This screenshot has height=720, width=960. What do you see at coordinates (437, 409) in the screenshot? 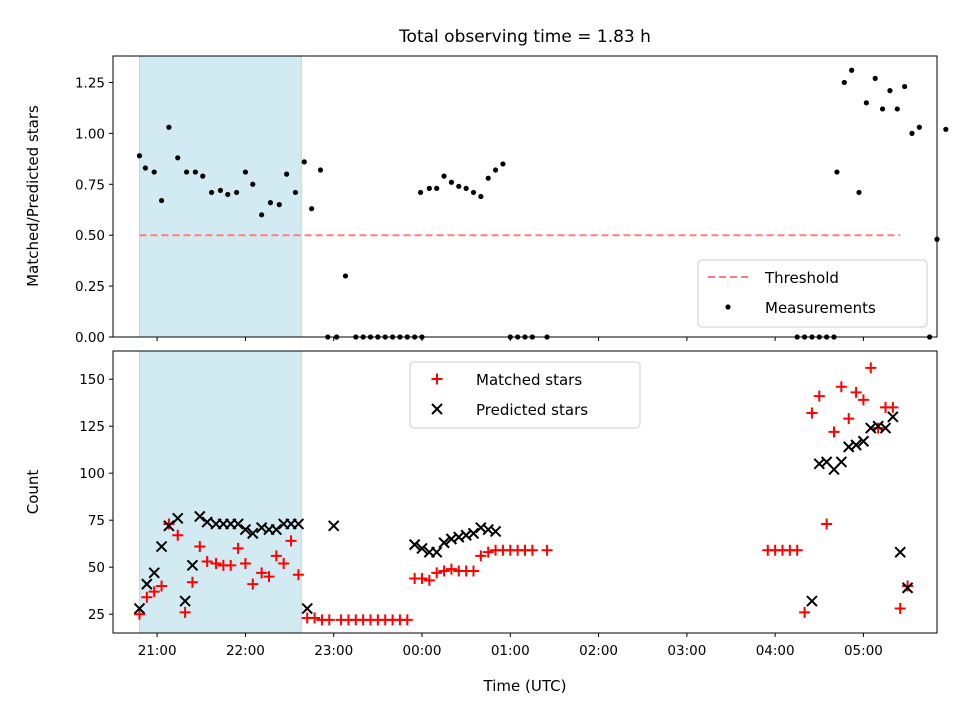
I see `legend-predicted-swatch` at bounding box center [437, 409].